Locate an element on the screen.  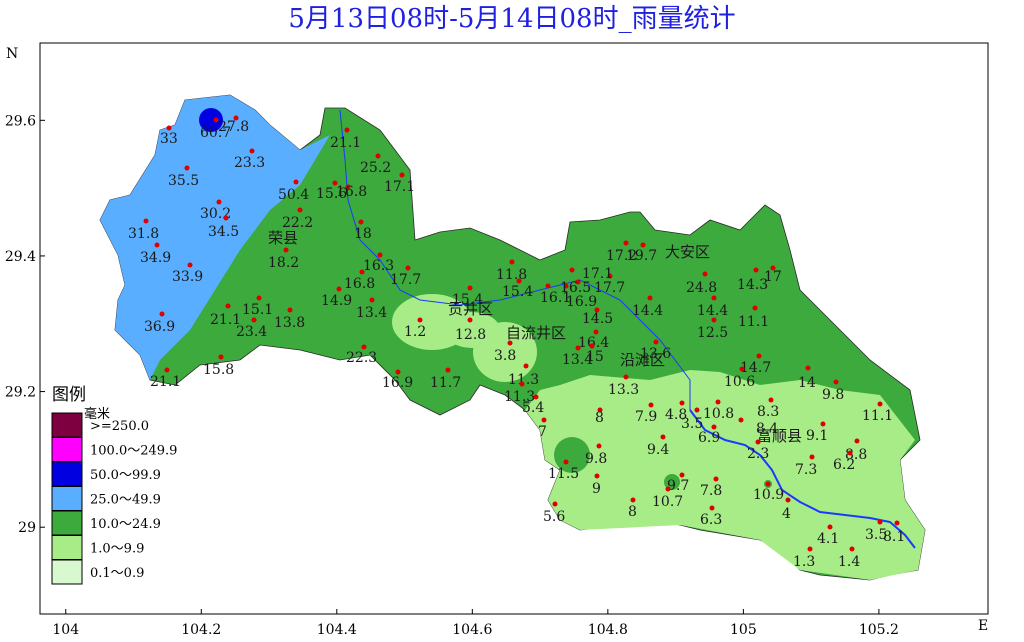
y-tick-label: 29.4 is located at coordinates (20, 257).